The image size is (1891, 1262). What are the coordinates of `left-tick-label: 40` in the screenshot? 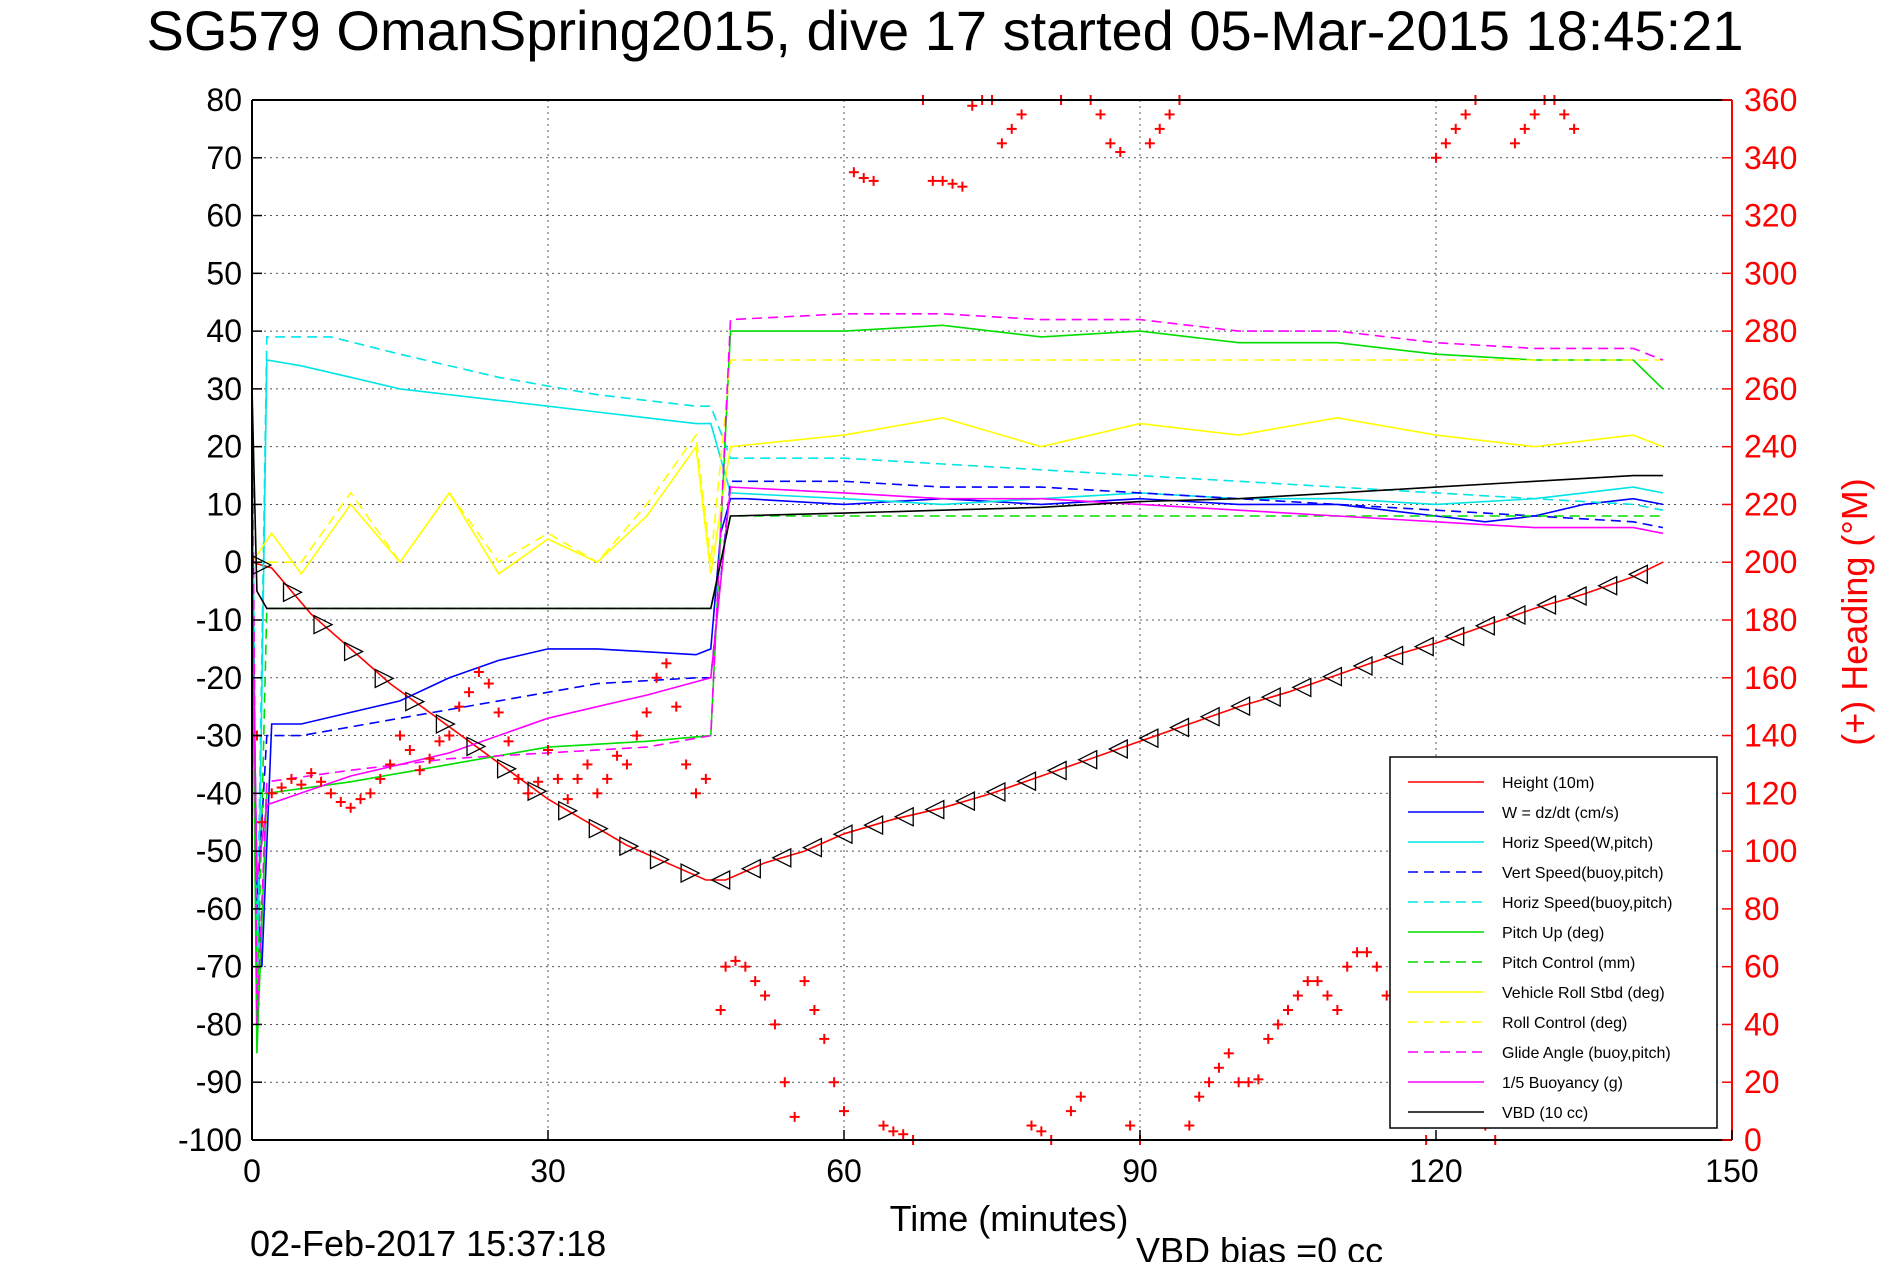 It's located at (224, 331).